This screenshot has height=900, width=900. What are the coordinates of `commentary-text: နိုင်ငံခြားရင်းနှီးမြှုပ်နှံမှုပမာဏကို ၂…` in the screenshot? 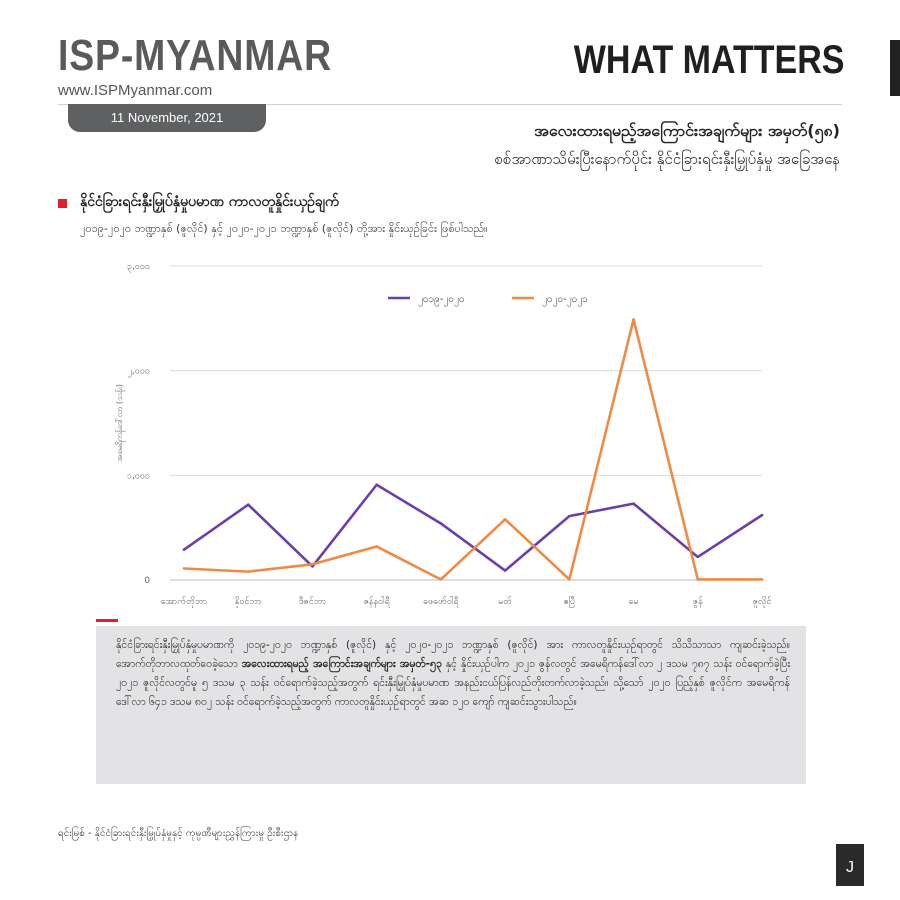 It's located at (453, 654).